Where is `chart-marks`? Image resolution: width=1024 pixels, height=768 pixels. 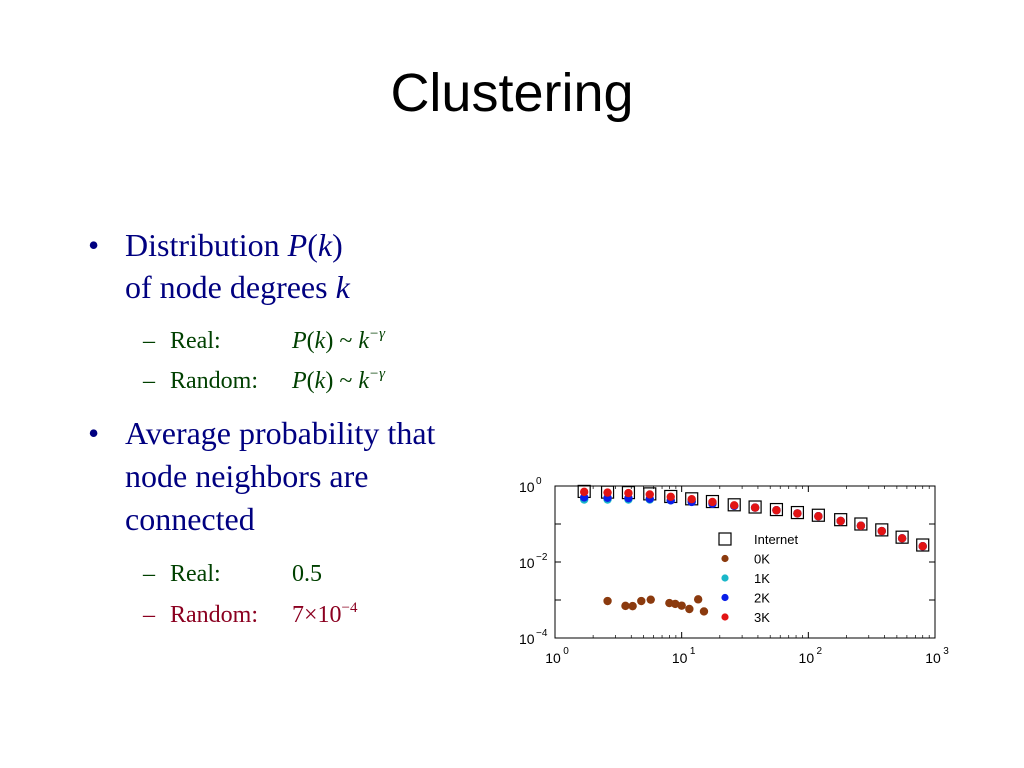 chart-marks is located at coordinates (753, 550).